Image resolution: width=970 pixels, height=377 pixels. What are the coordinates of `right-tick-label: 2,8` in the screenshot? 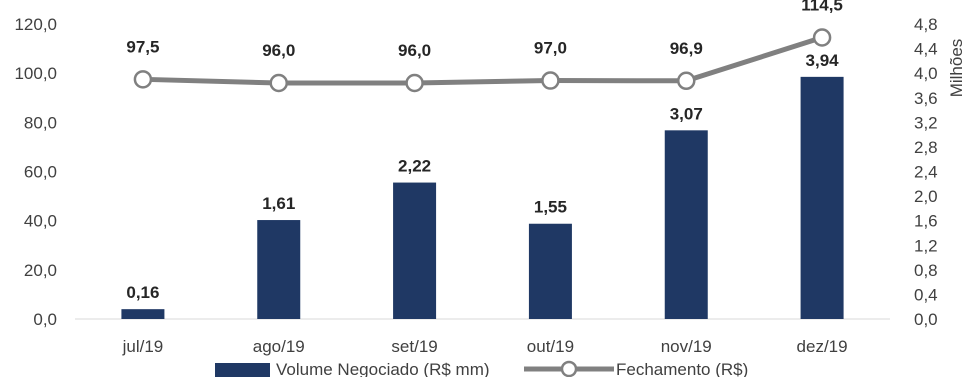 It's located at (926, 147).